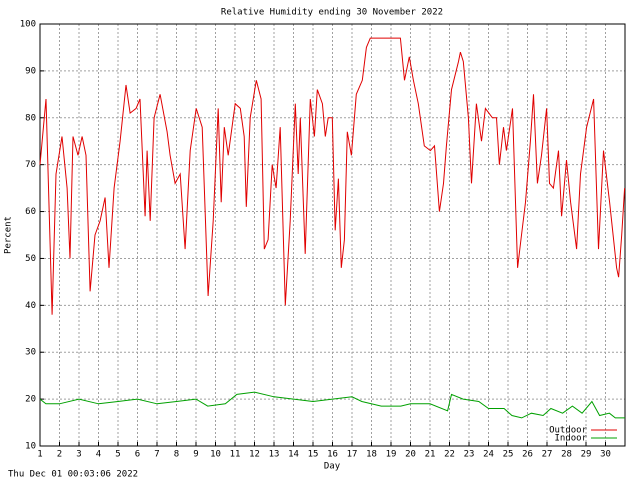 The image size is (640, 480). What do you see at coordinates (28, 25) in the screenshot?
I see `y-tick-label: 100` at bounding box center [28, 25].